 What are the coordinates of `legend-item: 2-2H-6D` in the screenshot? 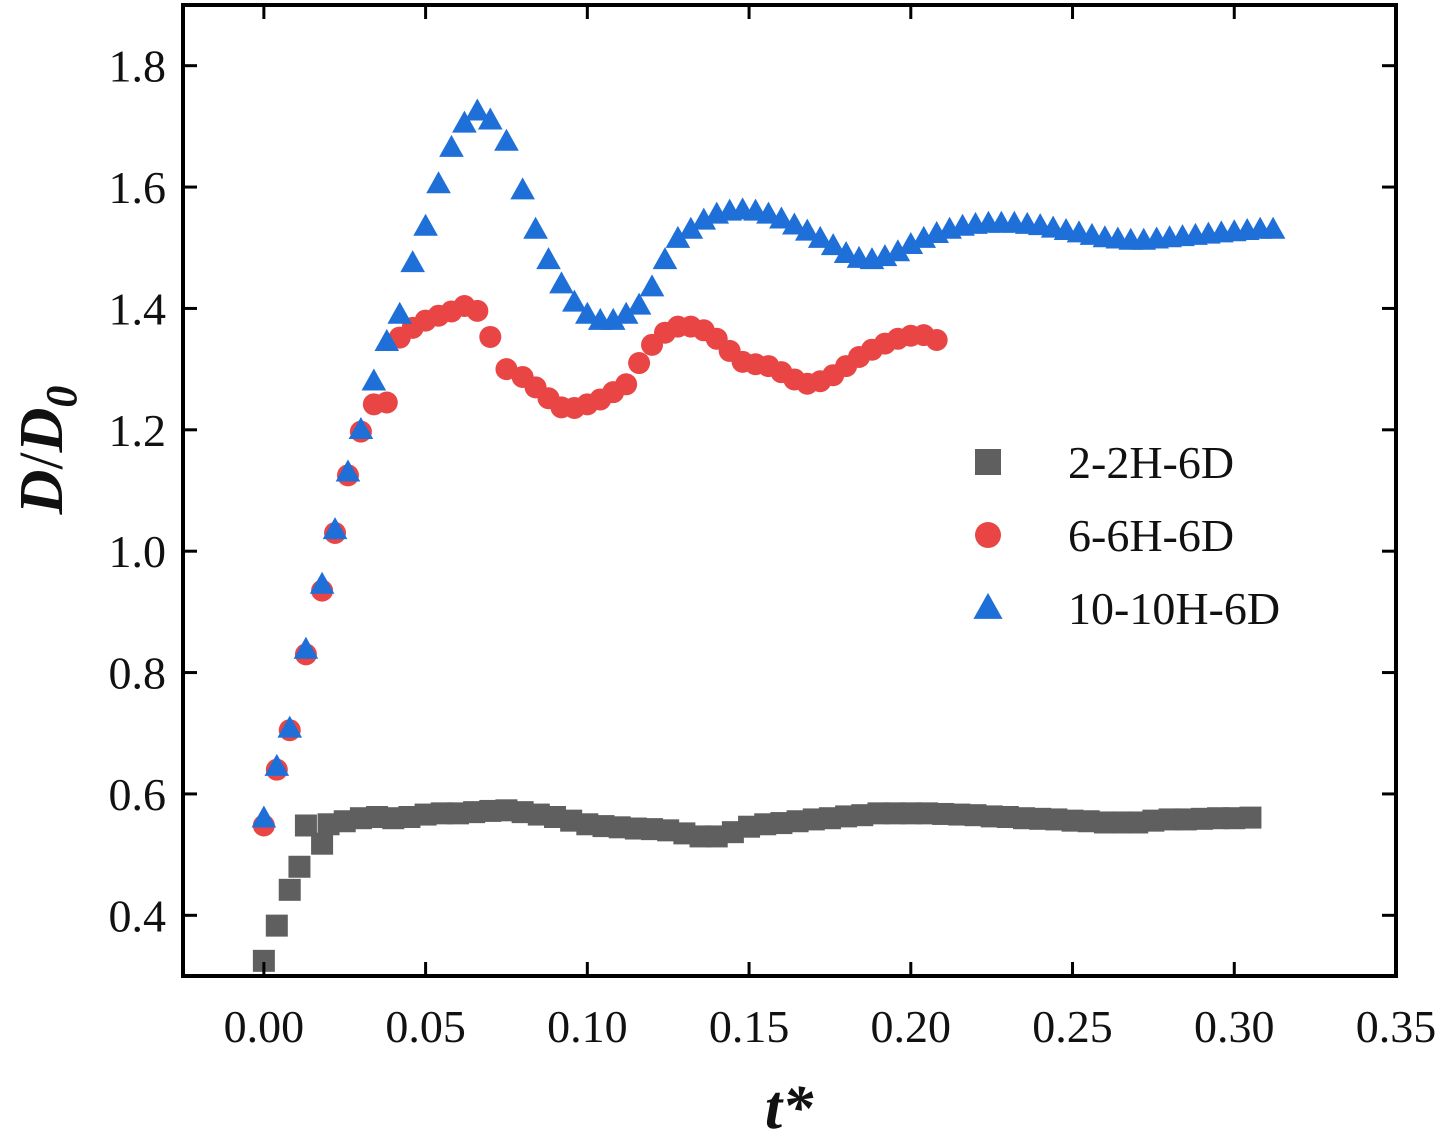 It's located at (1104, 462).